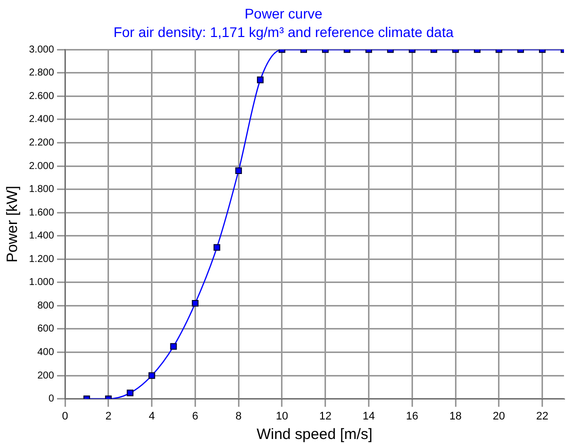 Image resolution: width=569 pixels, height=444 pixels. Describe the element at coordinates (13, 224) in the screenshot. I see `y-axis-title: Power [kW]` at that location.